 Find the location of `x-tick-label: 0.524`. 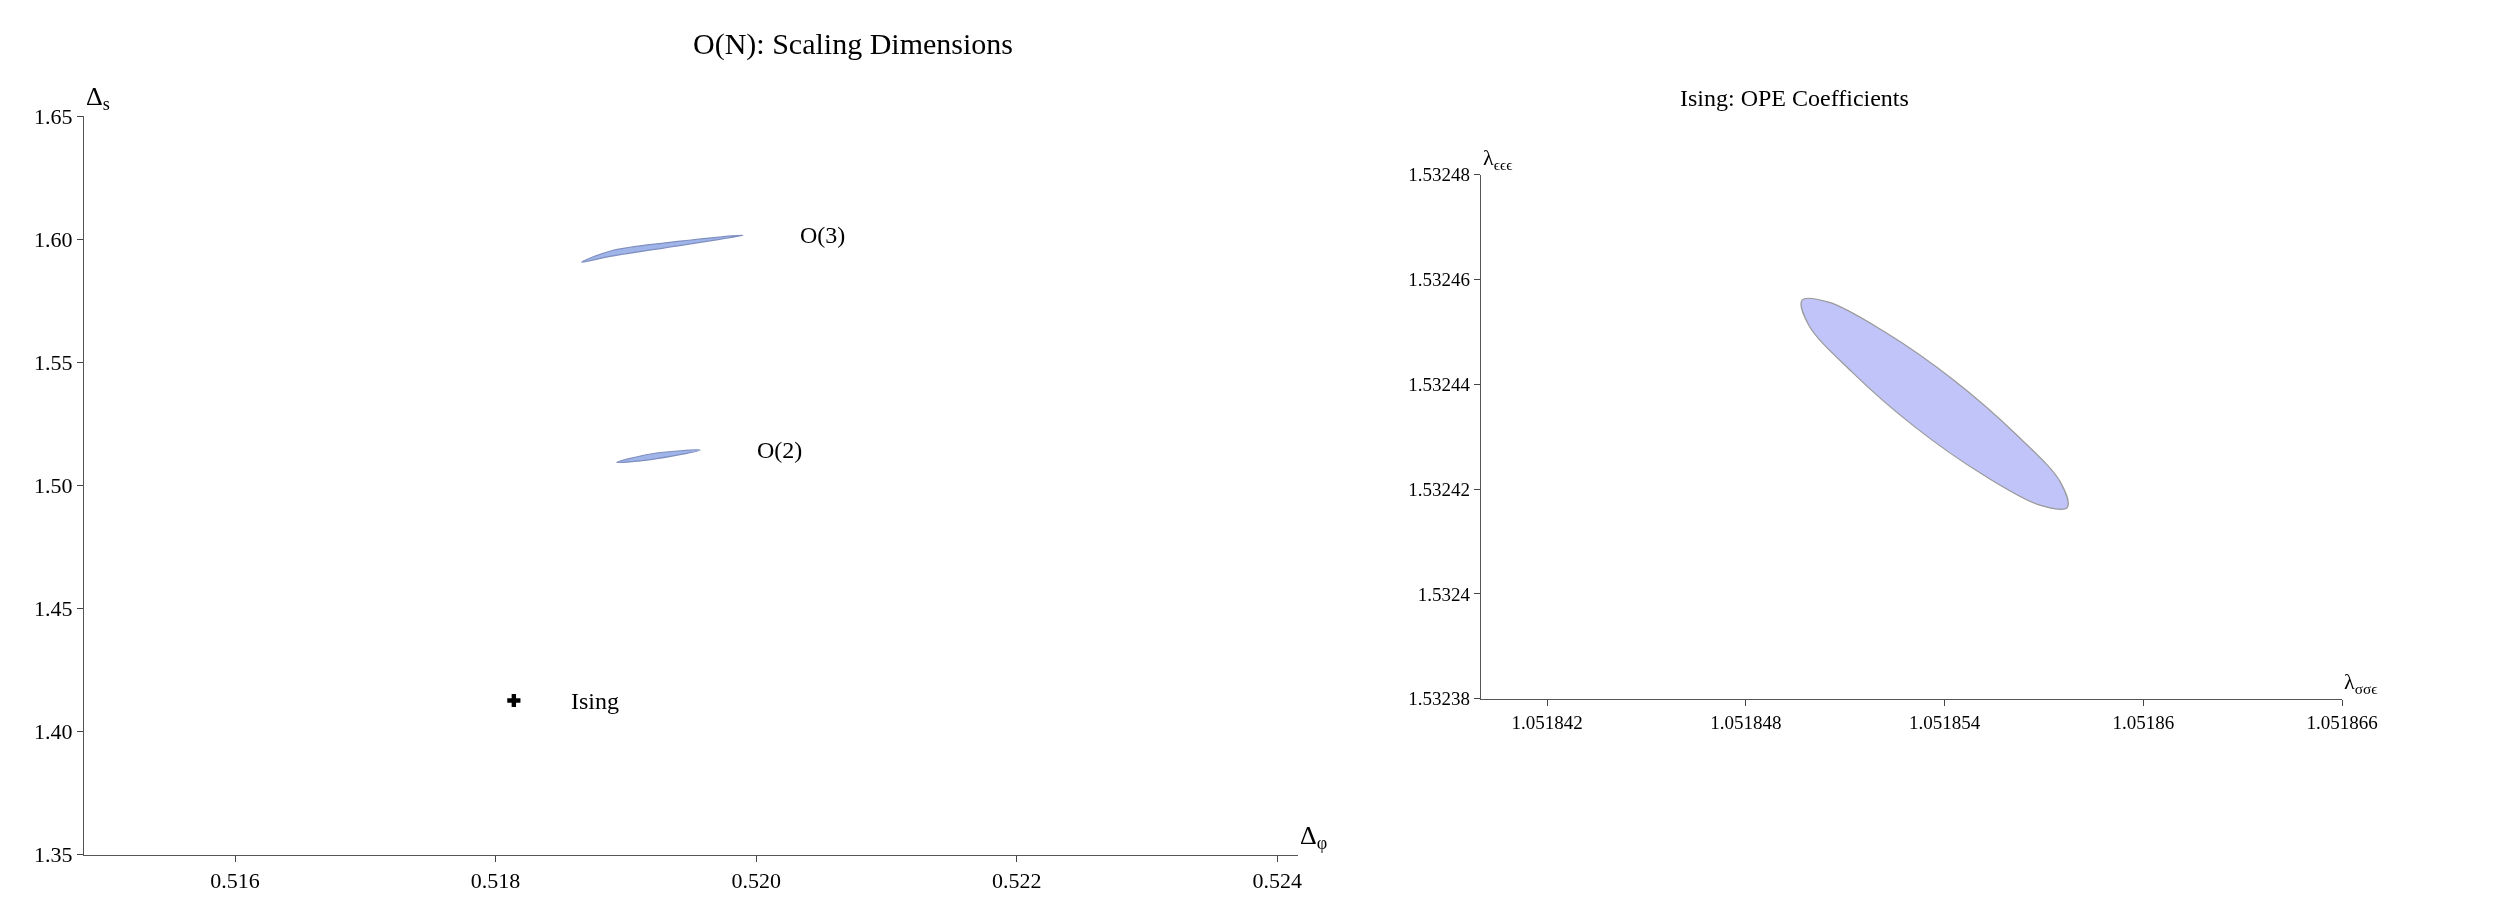

x-tick-label: 0.524 is located at coordinates (1277, 880).